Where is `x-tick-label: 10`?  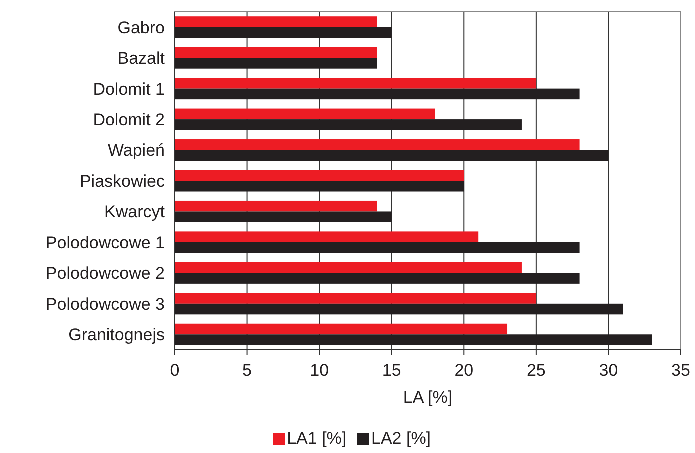
x-tick-label: 10 is located at coordinates (320, 370).